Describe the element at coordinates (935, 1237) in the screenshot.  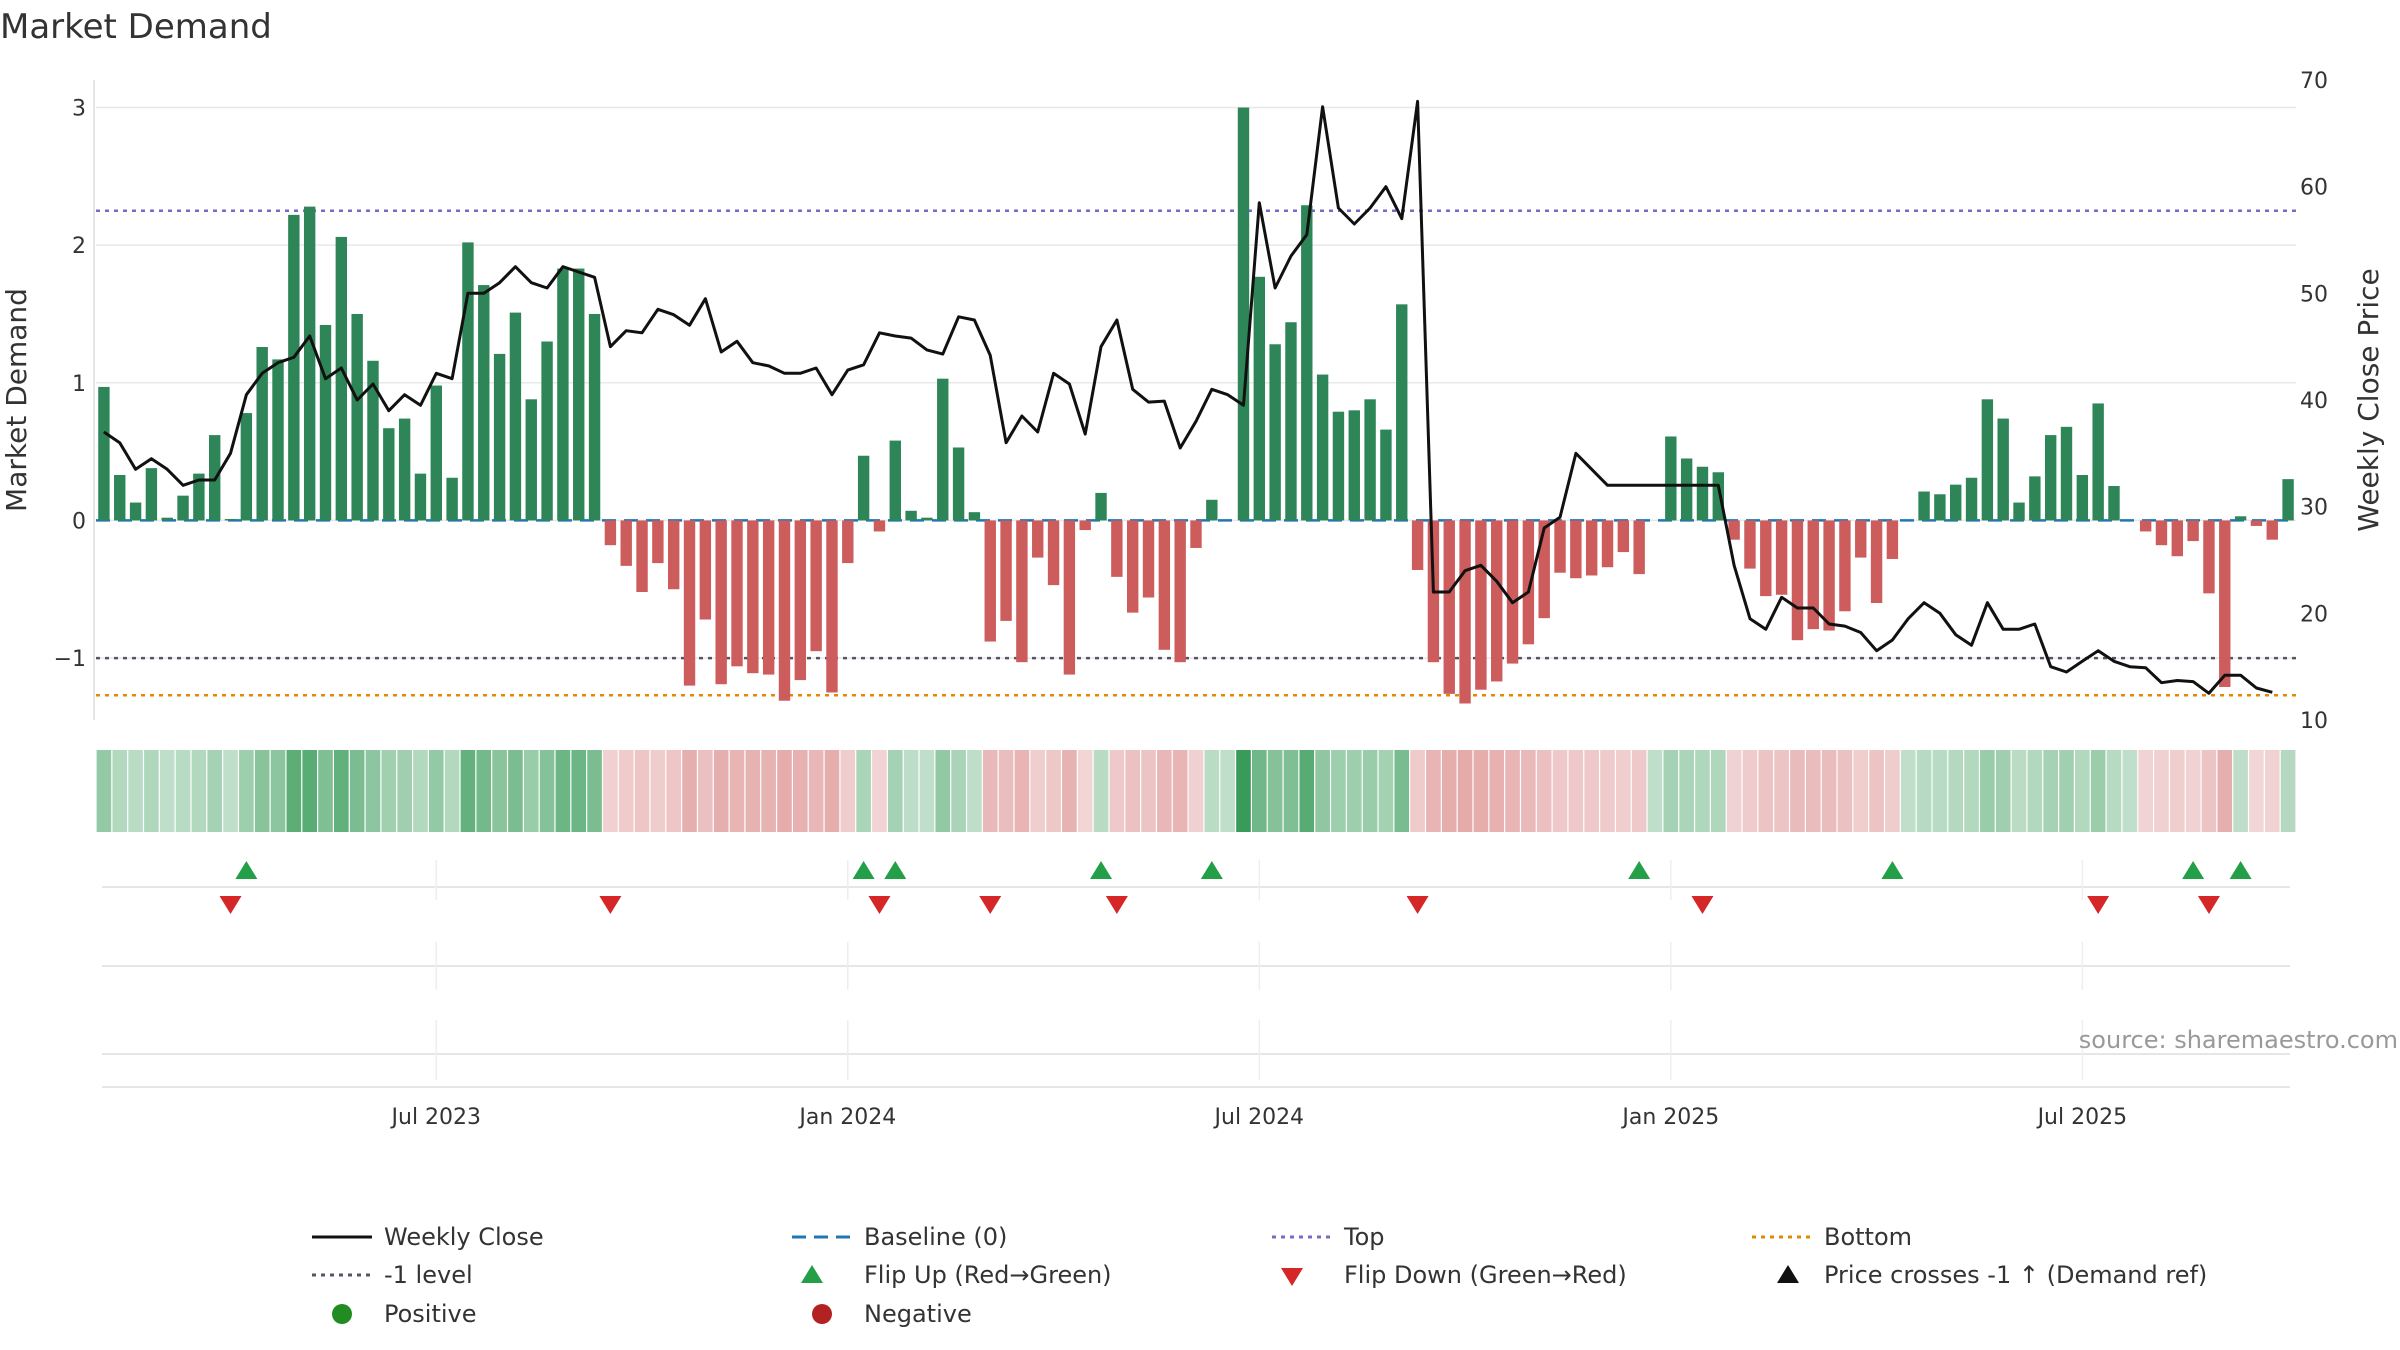
I see `legend-label: Baseline (0)` at that location.